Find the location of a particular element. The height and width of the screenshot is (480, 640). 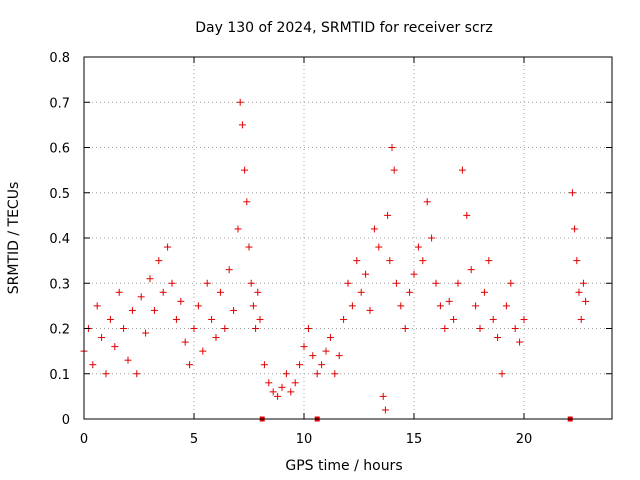

y-tick-label: 0.3 is located at coordinates (59, 284).